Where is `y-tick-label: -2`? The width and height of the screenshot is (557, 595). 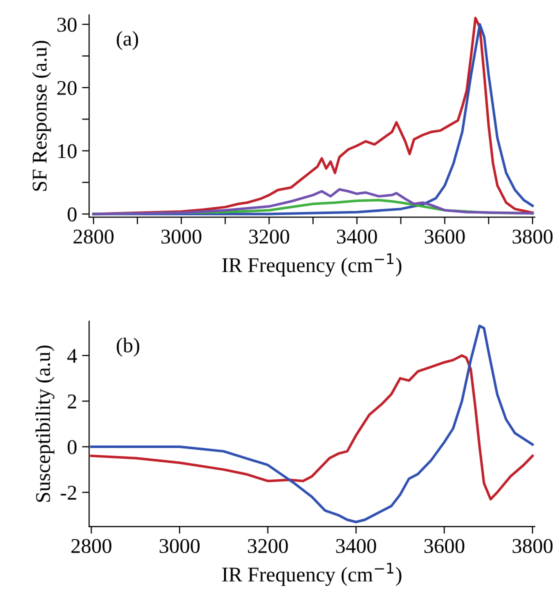
y-tick-label: -2 is located at coordinates (68, 493).